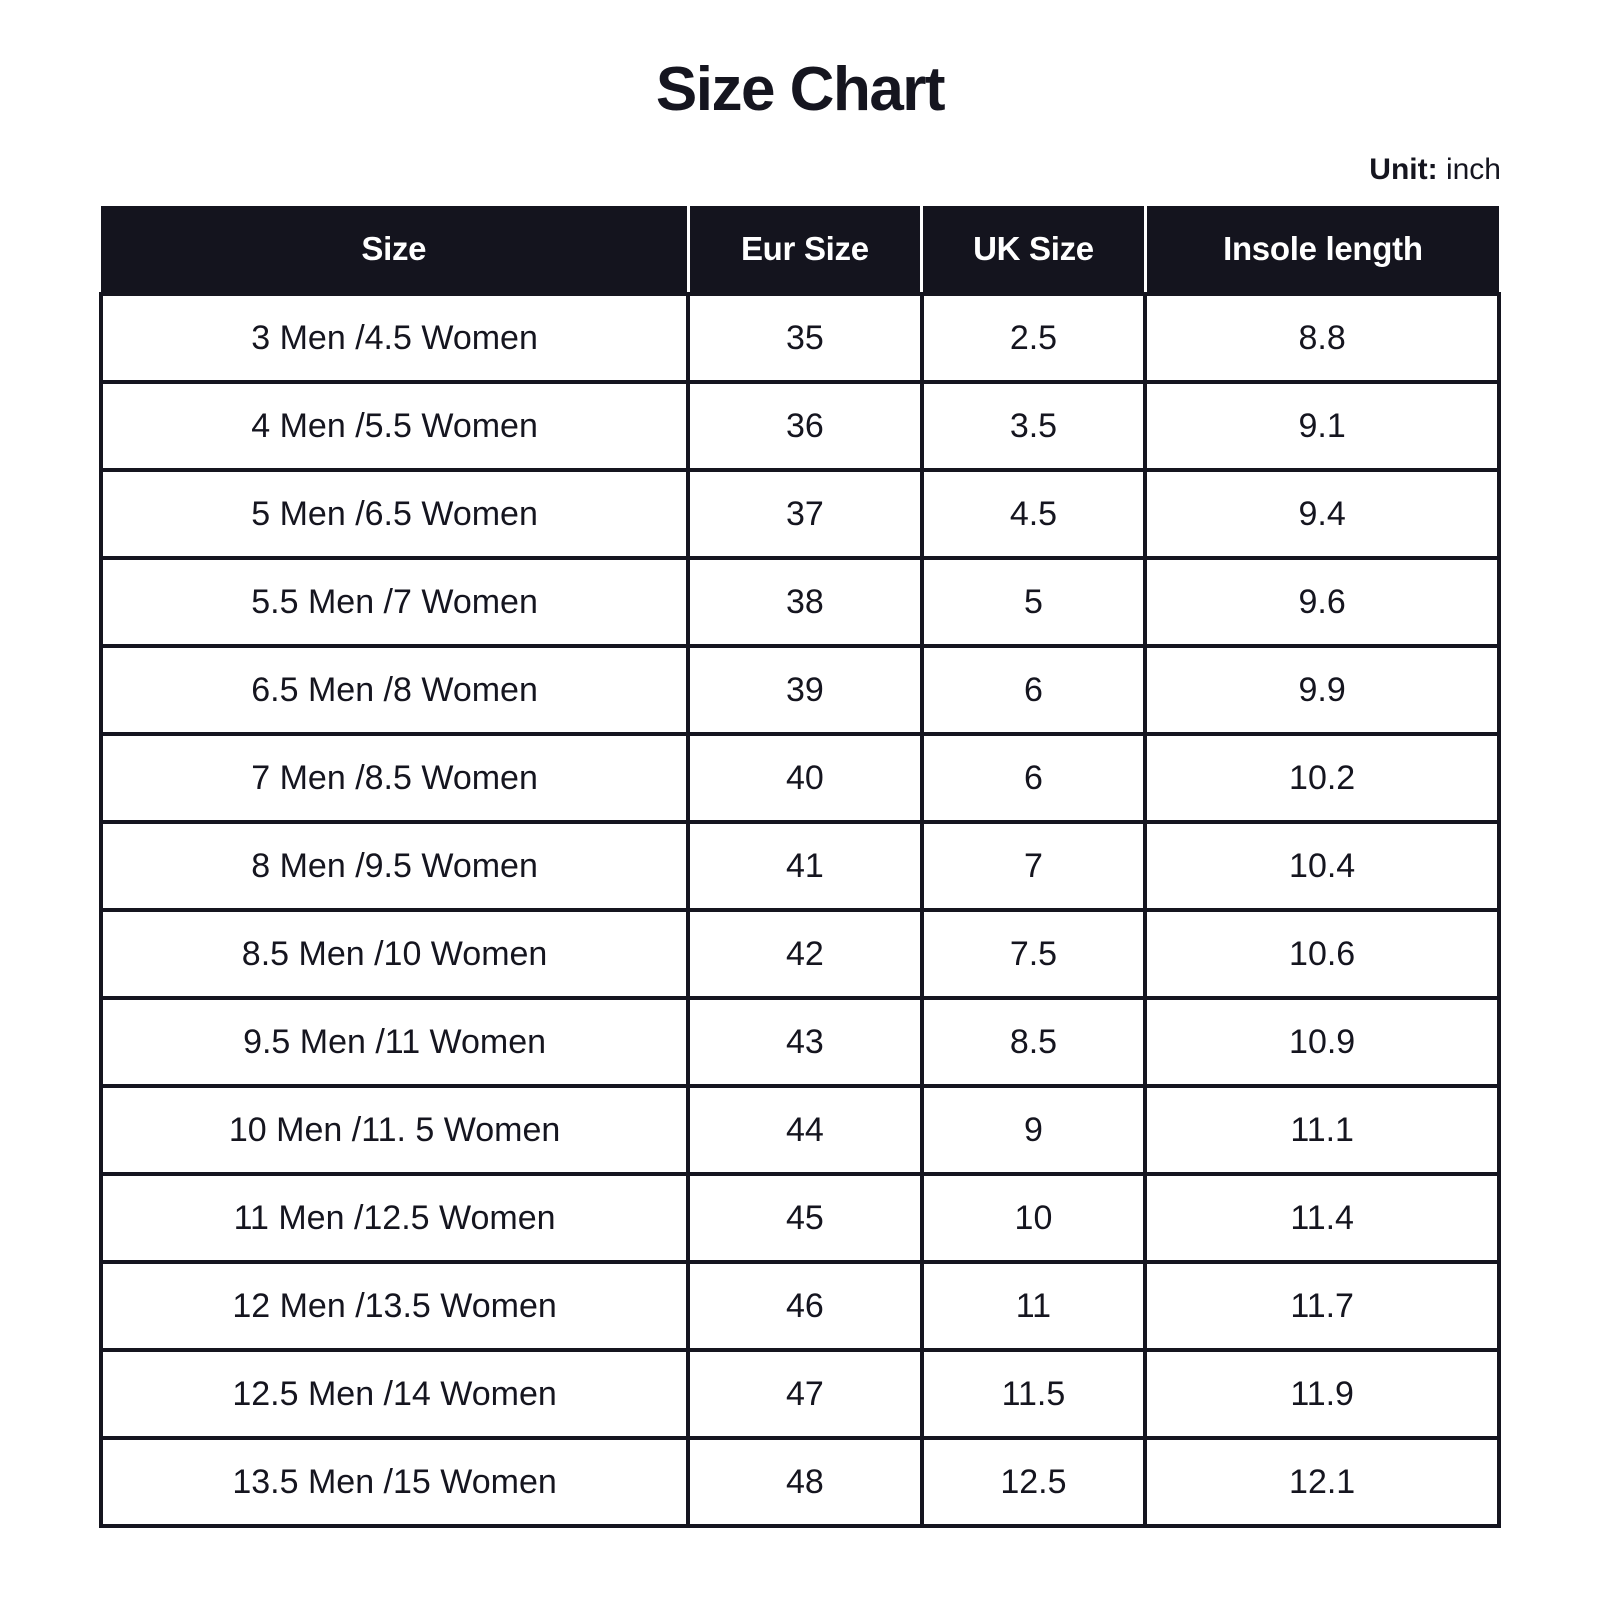 This screenshot has width=1600, height=1608. Describe the element at coordinates (394, 954) in the screenshot. I see `cell-size: 8.5 Men /10 Women` at that location.